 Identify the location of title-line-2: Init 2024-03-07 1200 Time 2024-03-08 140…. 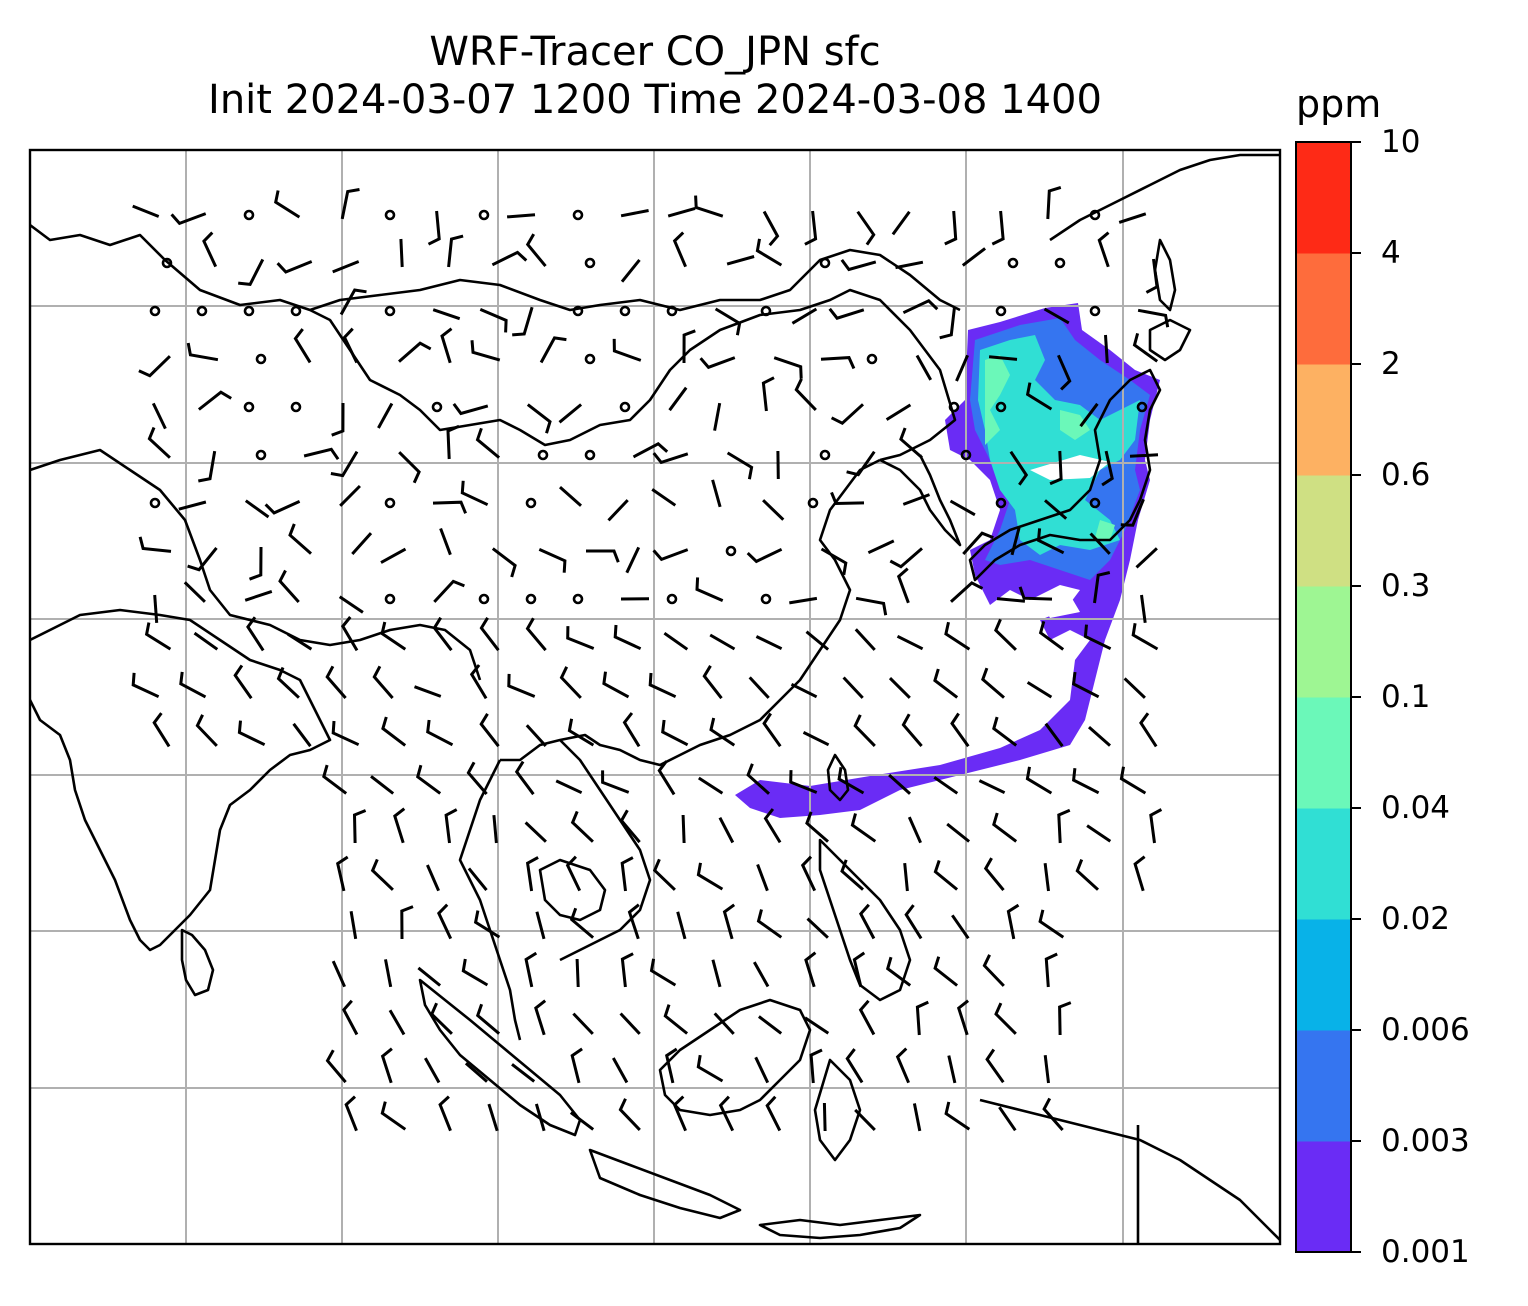
(655, 100).